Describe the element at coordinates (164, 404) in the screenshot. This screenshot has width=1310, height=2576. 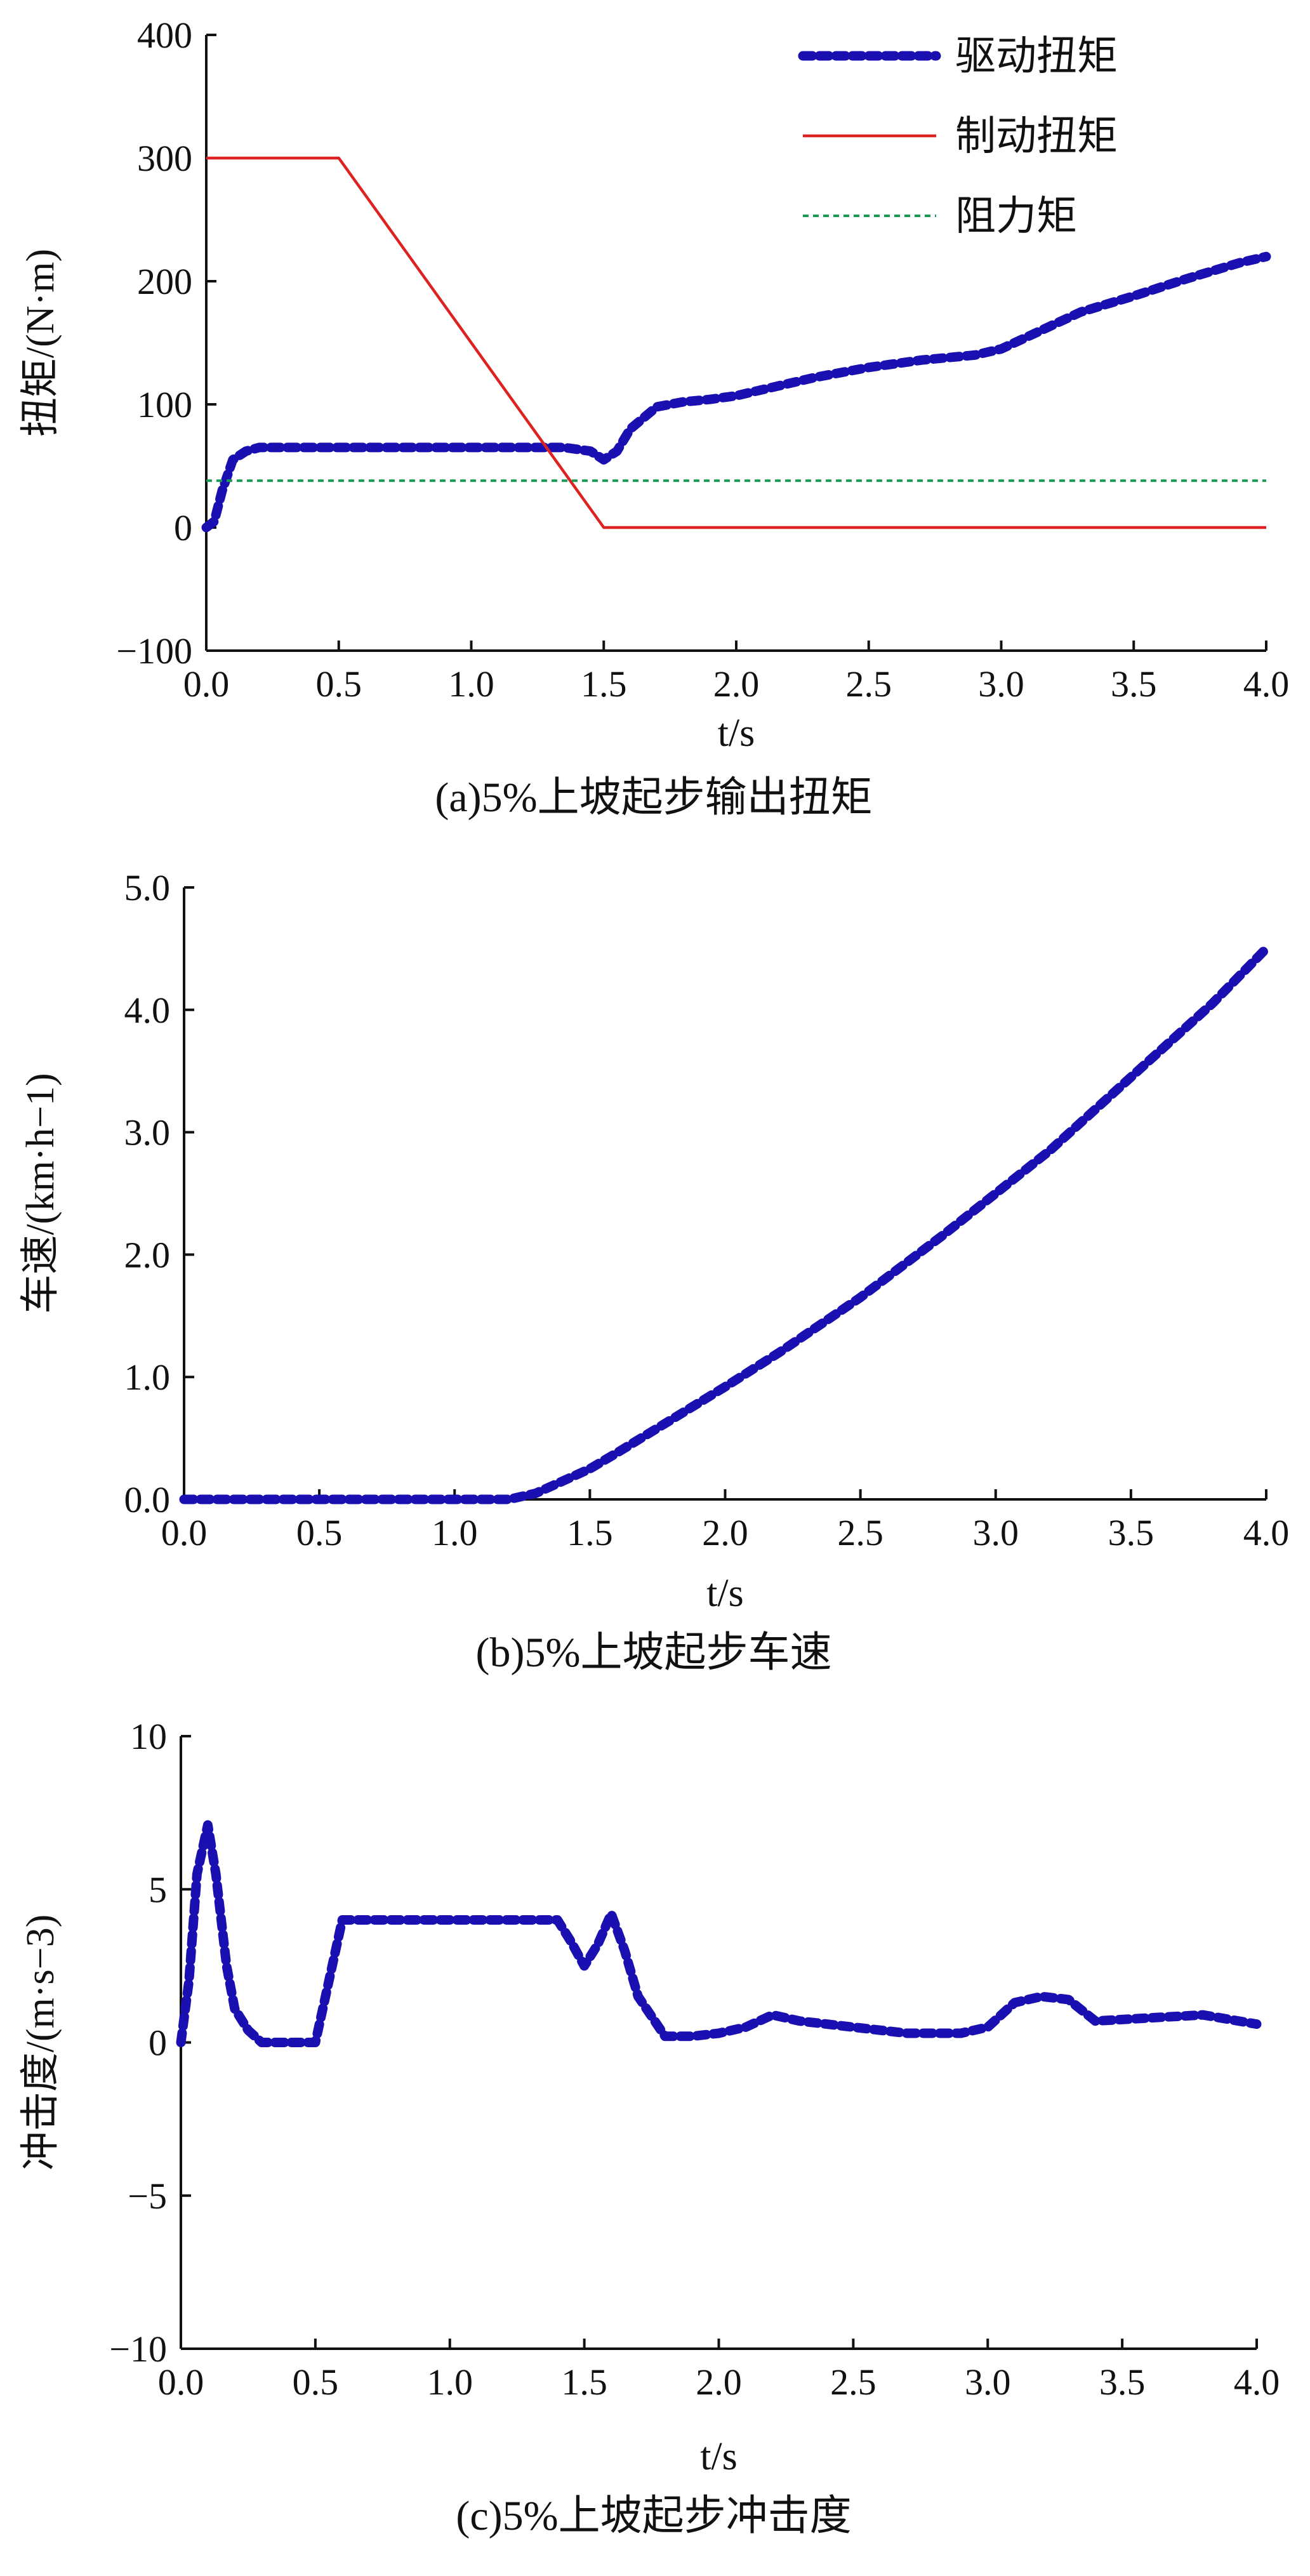
I see `y-tick-label: 100` at that location.